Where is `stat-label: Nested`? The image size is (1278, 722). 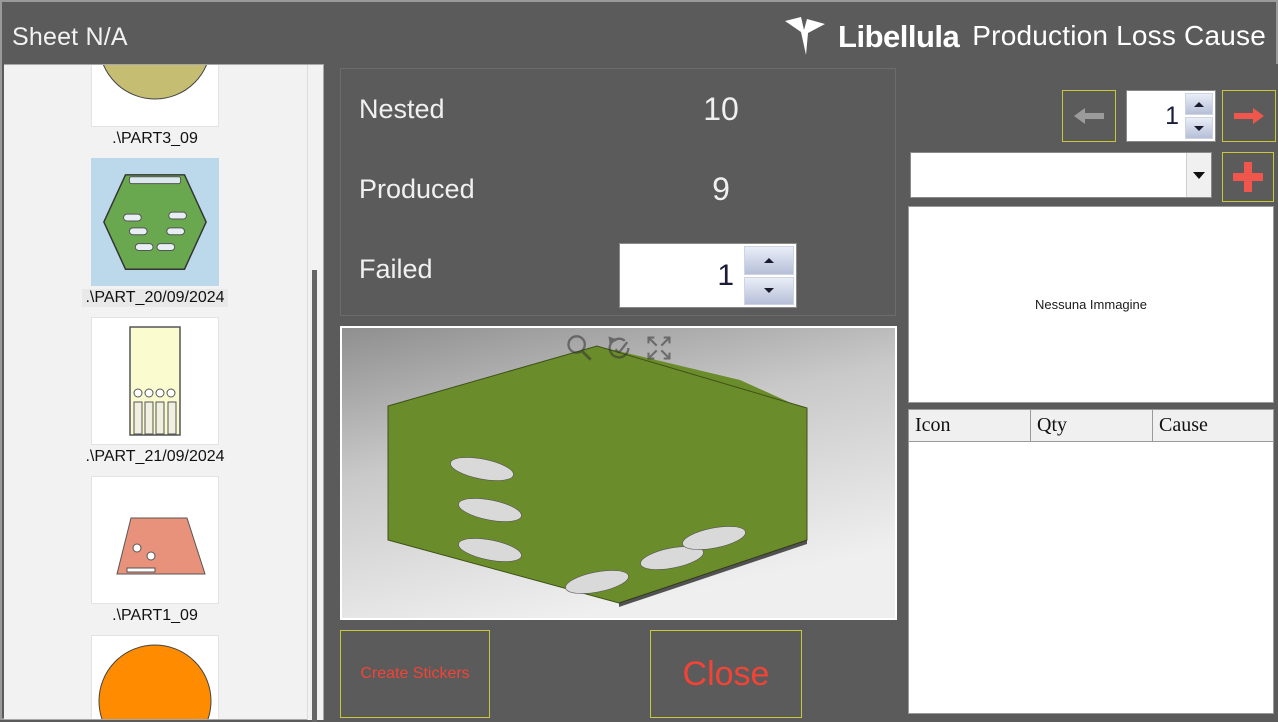
stat-label: Nested is located at coordinates (402, 108).